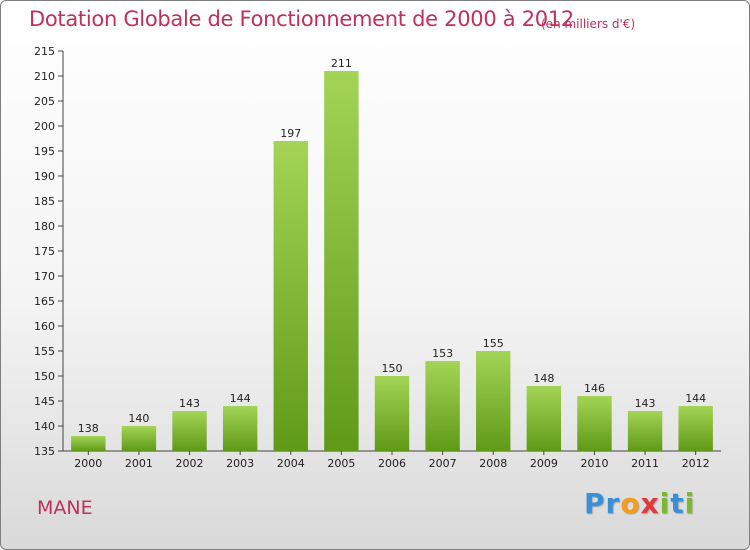 The image size is (750, 550). Describe the element at coordinates (392, 368) in the screenshot. I see `data-label: 150` at that location.